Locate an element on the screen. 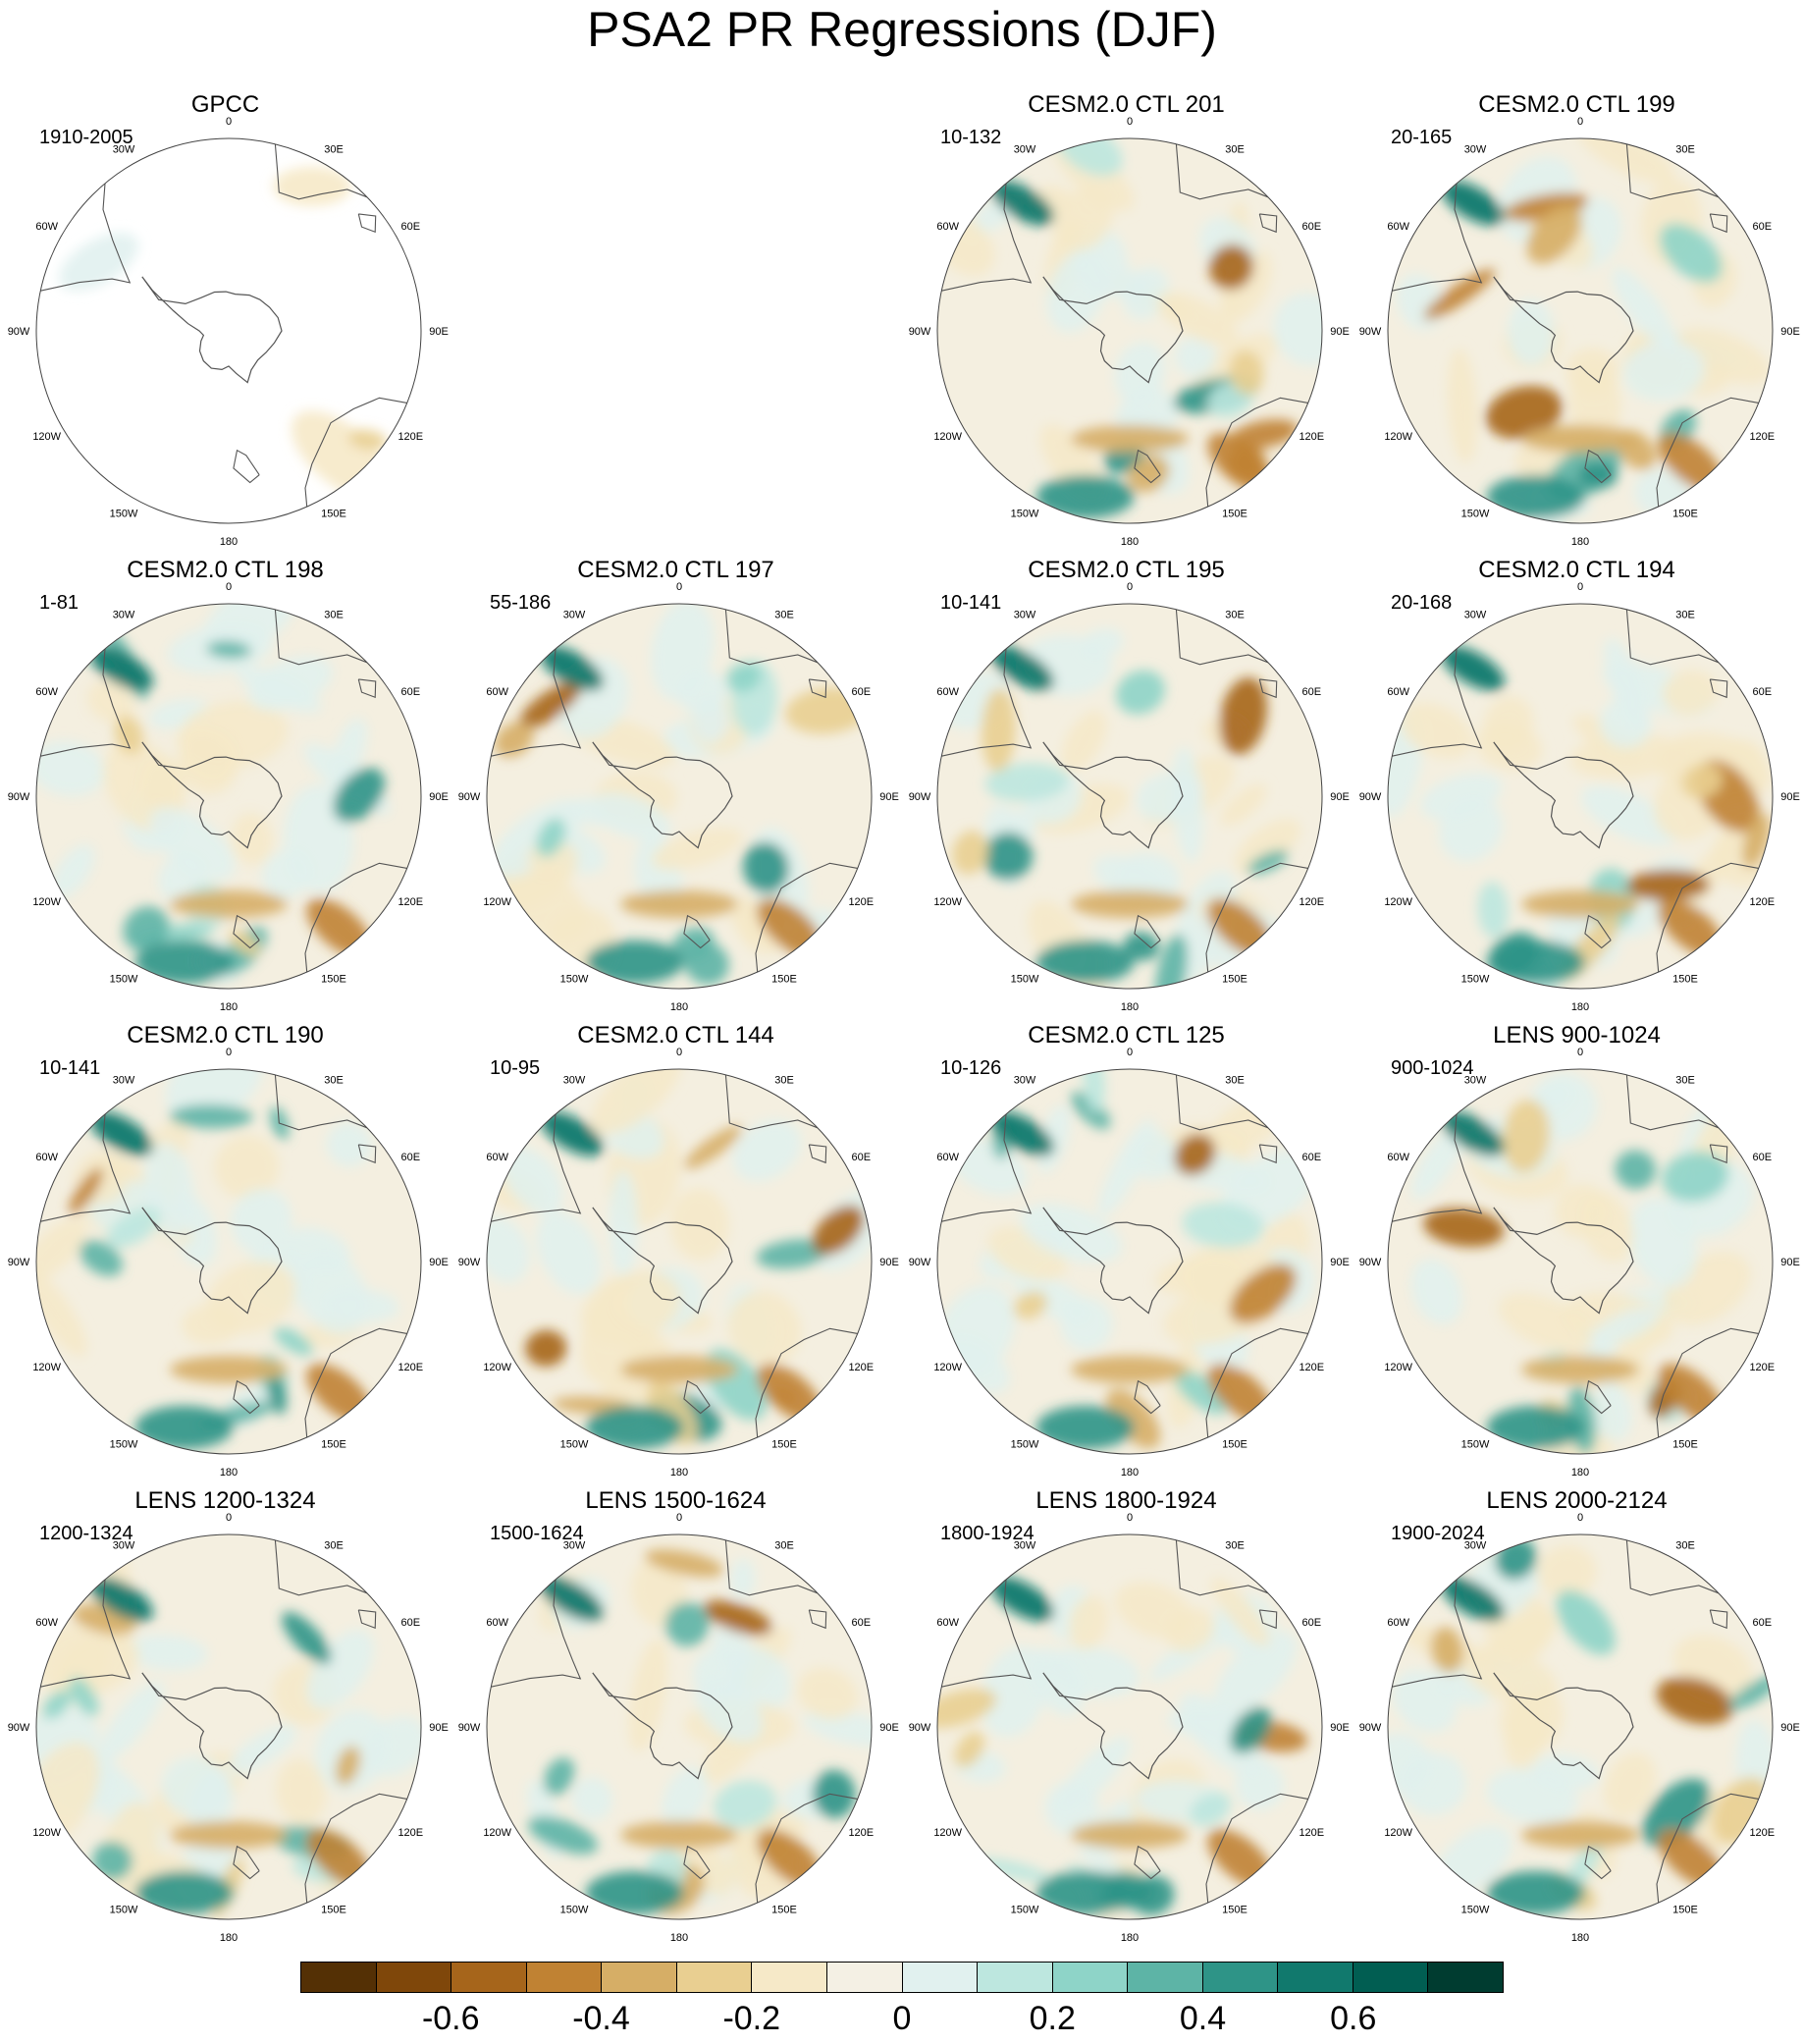 Image resolution: width=1804 pixels, height=2044 pixels. panel-title: CESM2.0 CTL 199 is located at coordinates (1576, 104).